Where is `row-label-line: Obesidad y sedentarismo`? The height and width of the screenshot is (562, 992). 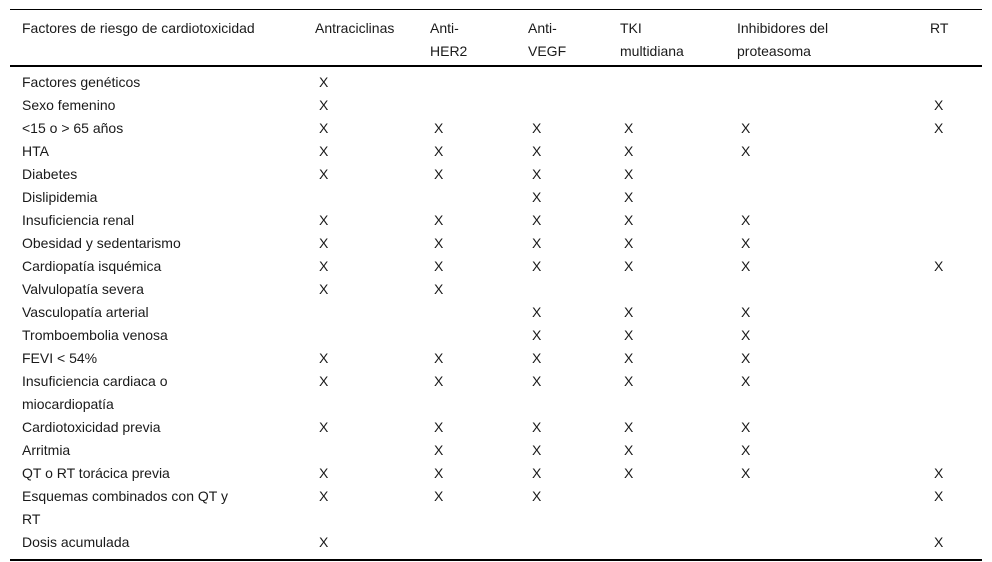
row-label-line: Obesidad y sedentarismo is located at coordinates (101, 243).